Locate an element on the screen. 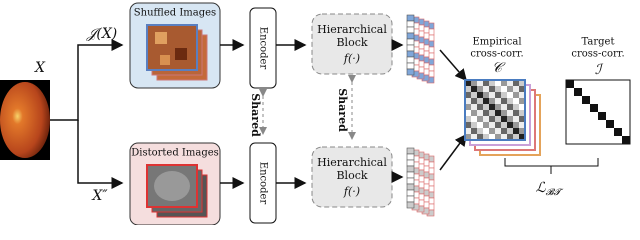 The image size is (640, 240). block-label: Block is located at coordinates (351, 175).